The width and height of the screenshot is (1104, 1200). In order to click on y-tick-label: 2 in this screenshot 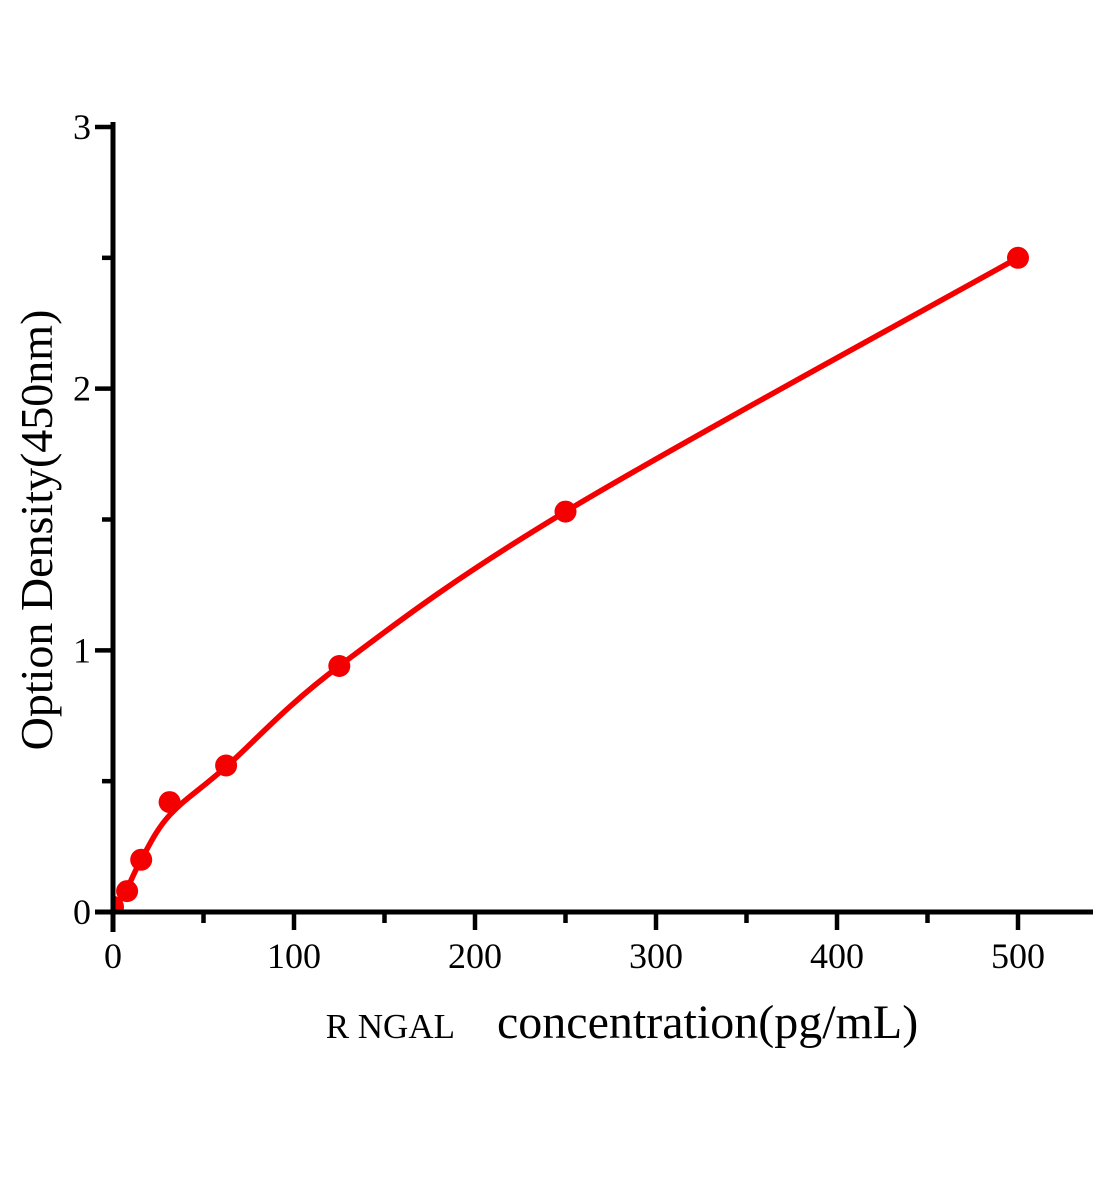, I will do `click(82, 389)`.